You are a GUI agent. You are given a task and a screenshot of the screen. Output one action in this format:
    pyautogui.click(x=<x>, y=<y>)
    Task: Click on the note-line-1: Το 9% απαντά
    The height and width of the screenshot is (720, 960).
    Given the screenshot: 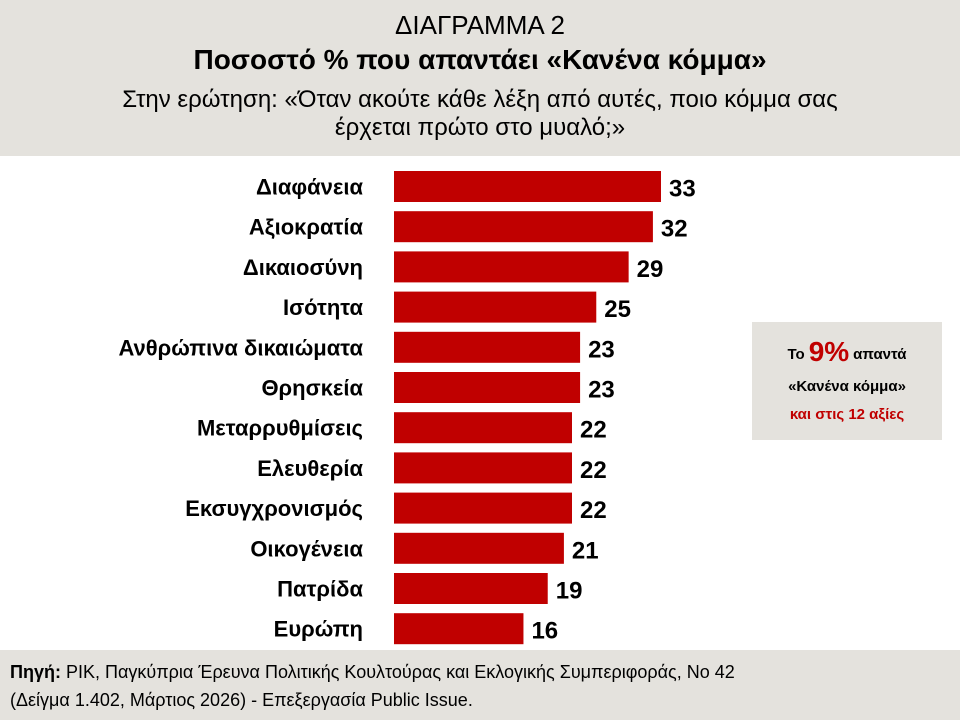 What is the action you would take?
    pyautogui.click(x=847, y=352)
    